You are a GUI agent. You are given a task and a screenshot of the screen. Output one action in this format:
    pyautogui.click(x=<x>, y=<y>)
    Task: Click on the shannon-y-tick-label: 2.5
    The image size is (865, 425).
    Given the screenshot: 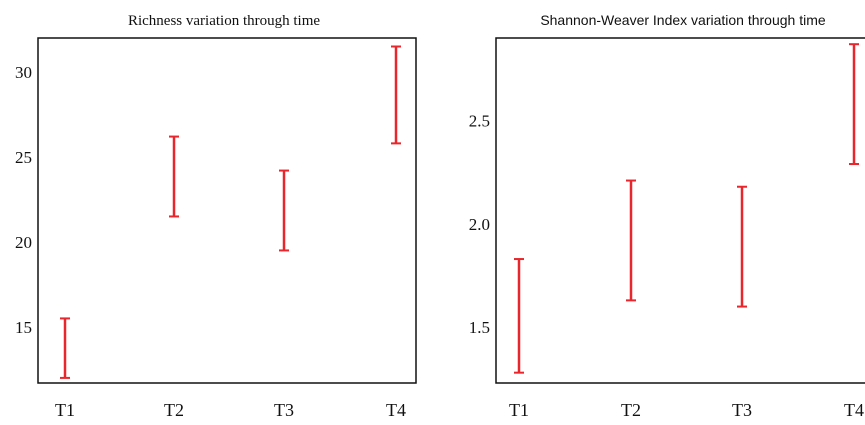 What is the action you would take?
    pyautogui.click(x=479, y=121)
    